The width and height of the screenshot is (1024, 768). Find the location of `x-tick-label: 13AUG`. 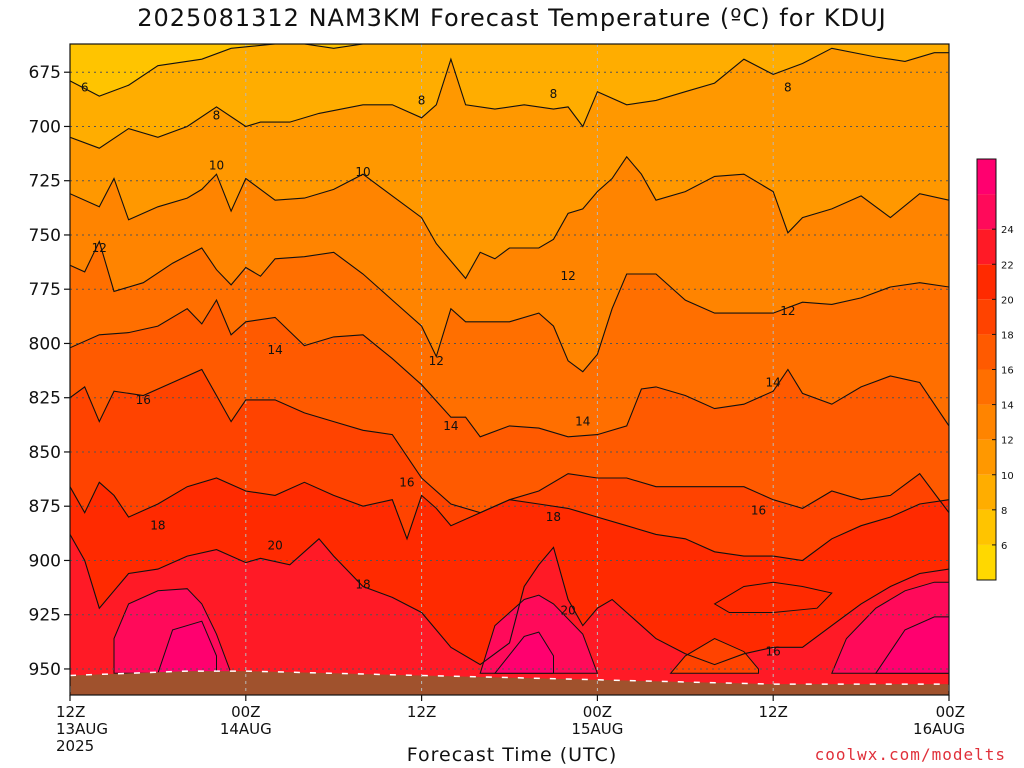

x-tick-label: 13AUG is located at coordinates (82, 729).